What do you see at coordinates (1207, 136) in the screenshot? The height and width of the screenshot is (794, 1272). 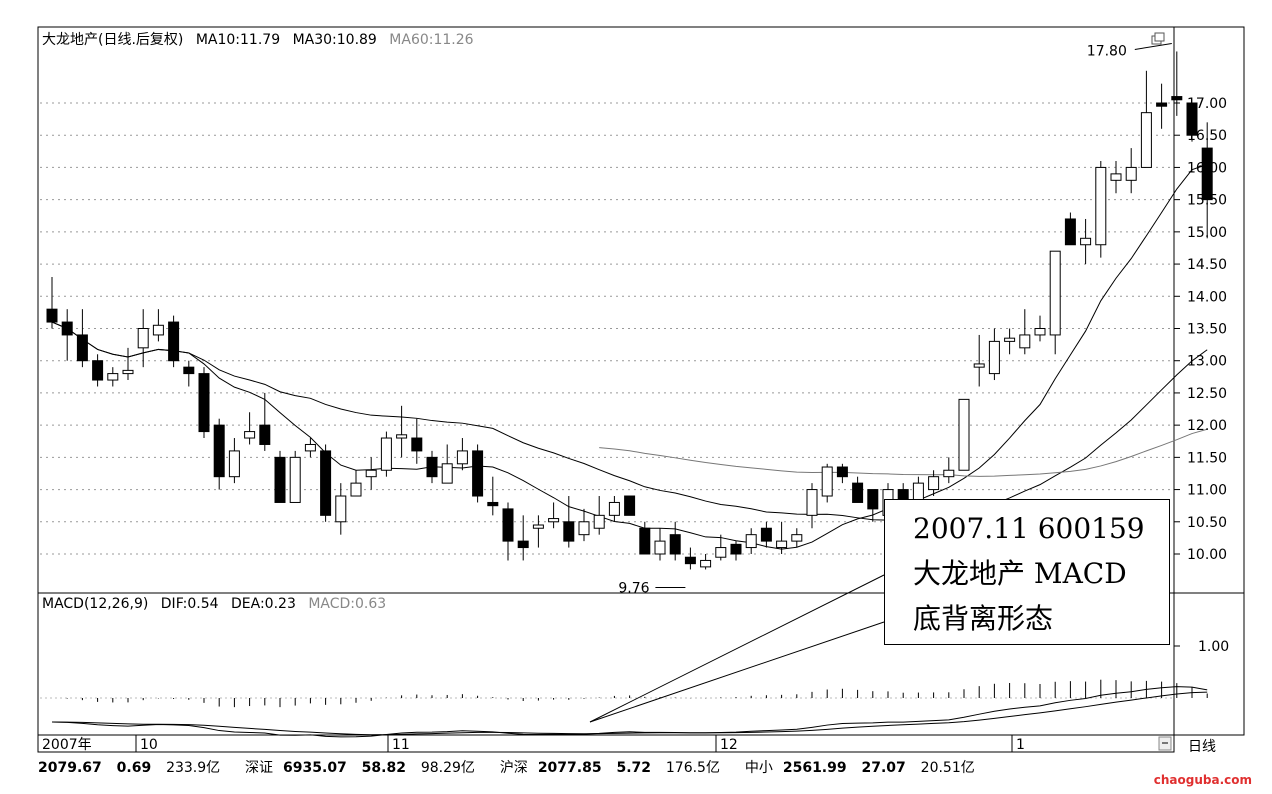 I see `y-tick-label: 16.50` at bounding box center [1207, 136].